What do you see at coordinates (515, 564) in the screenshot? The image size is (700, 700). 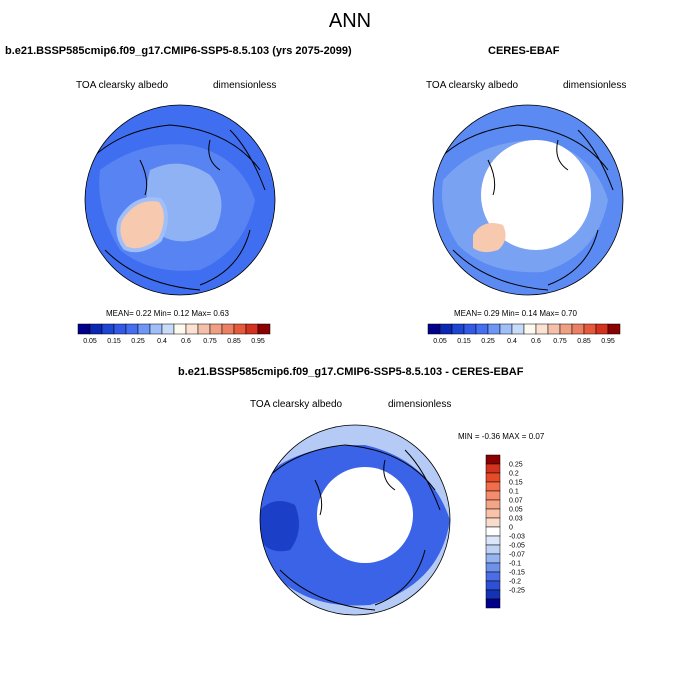 I see `panel3-colorbar-tick-label: -0.1` at bounding box center [515, 564].